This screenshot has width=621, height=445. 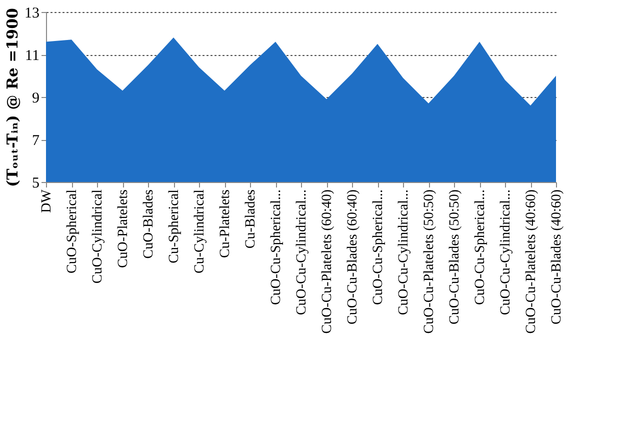 I want to click on x-tick-label: Cu-Spherical, so click(x=174, y=226).